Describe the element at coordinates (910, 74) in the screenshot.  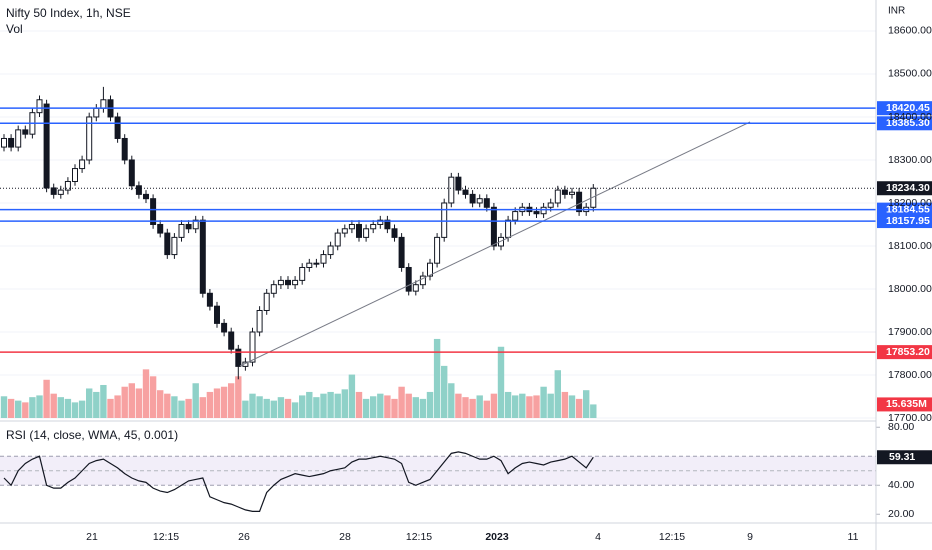
I see `y-tick-label: 18500.00` at that location.